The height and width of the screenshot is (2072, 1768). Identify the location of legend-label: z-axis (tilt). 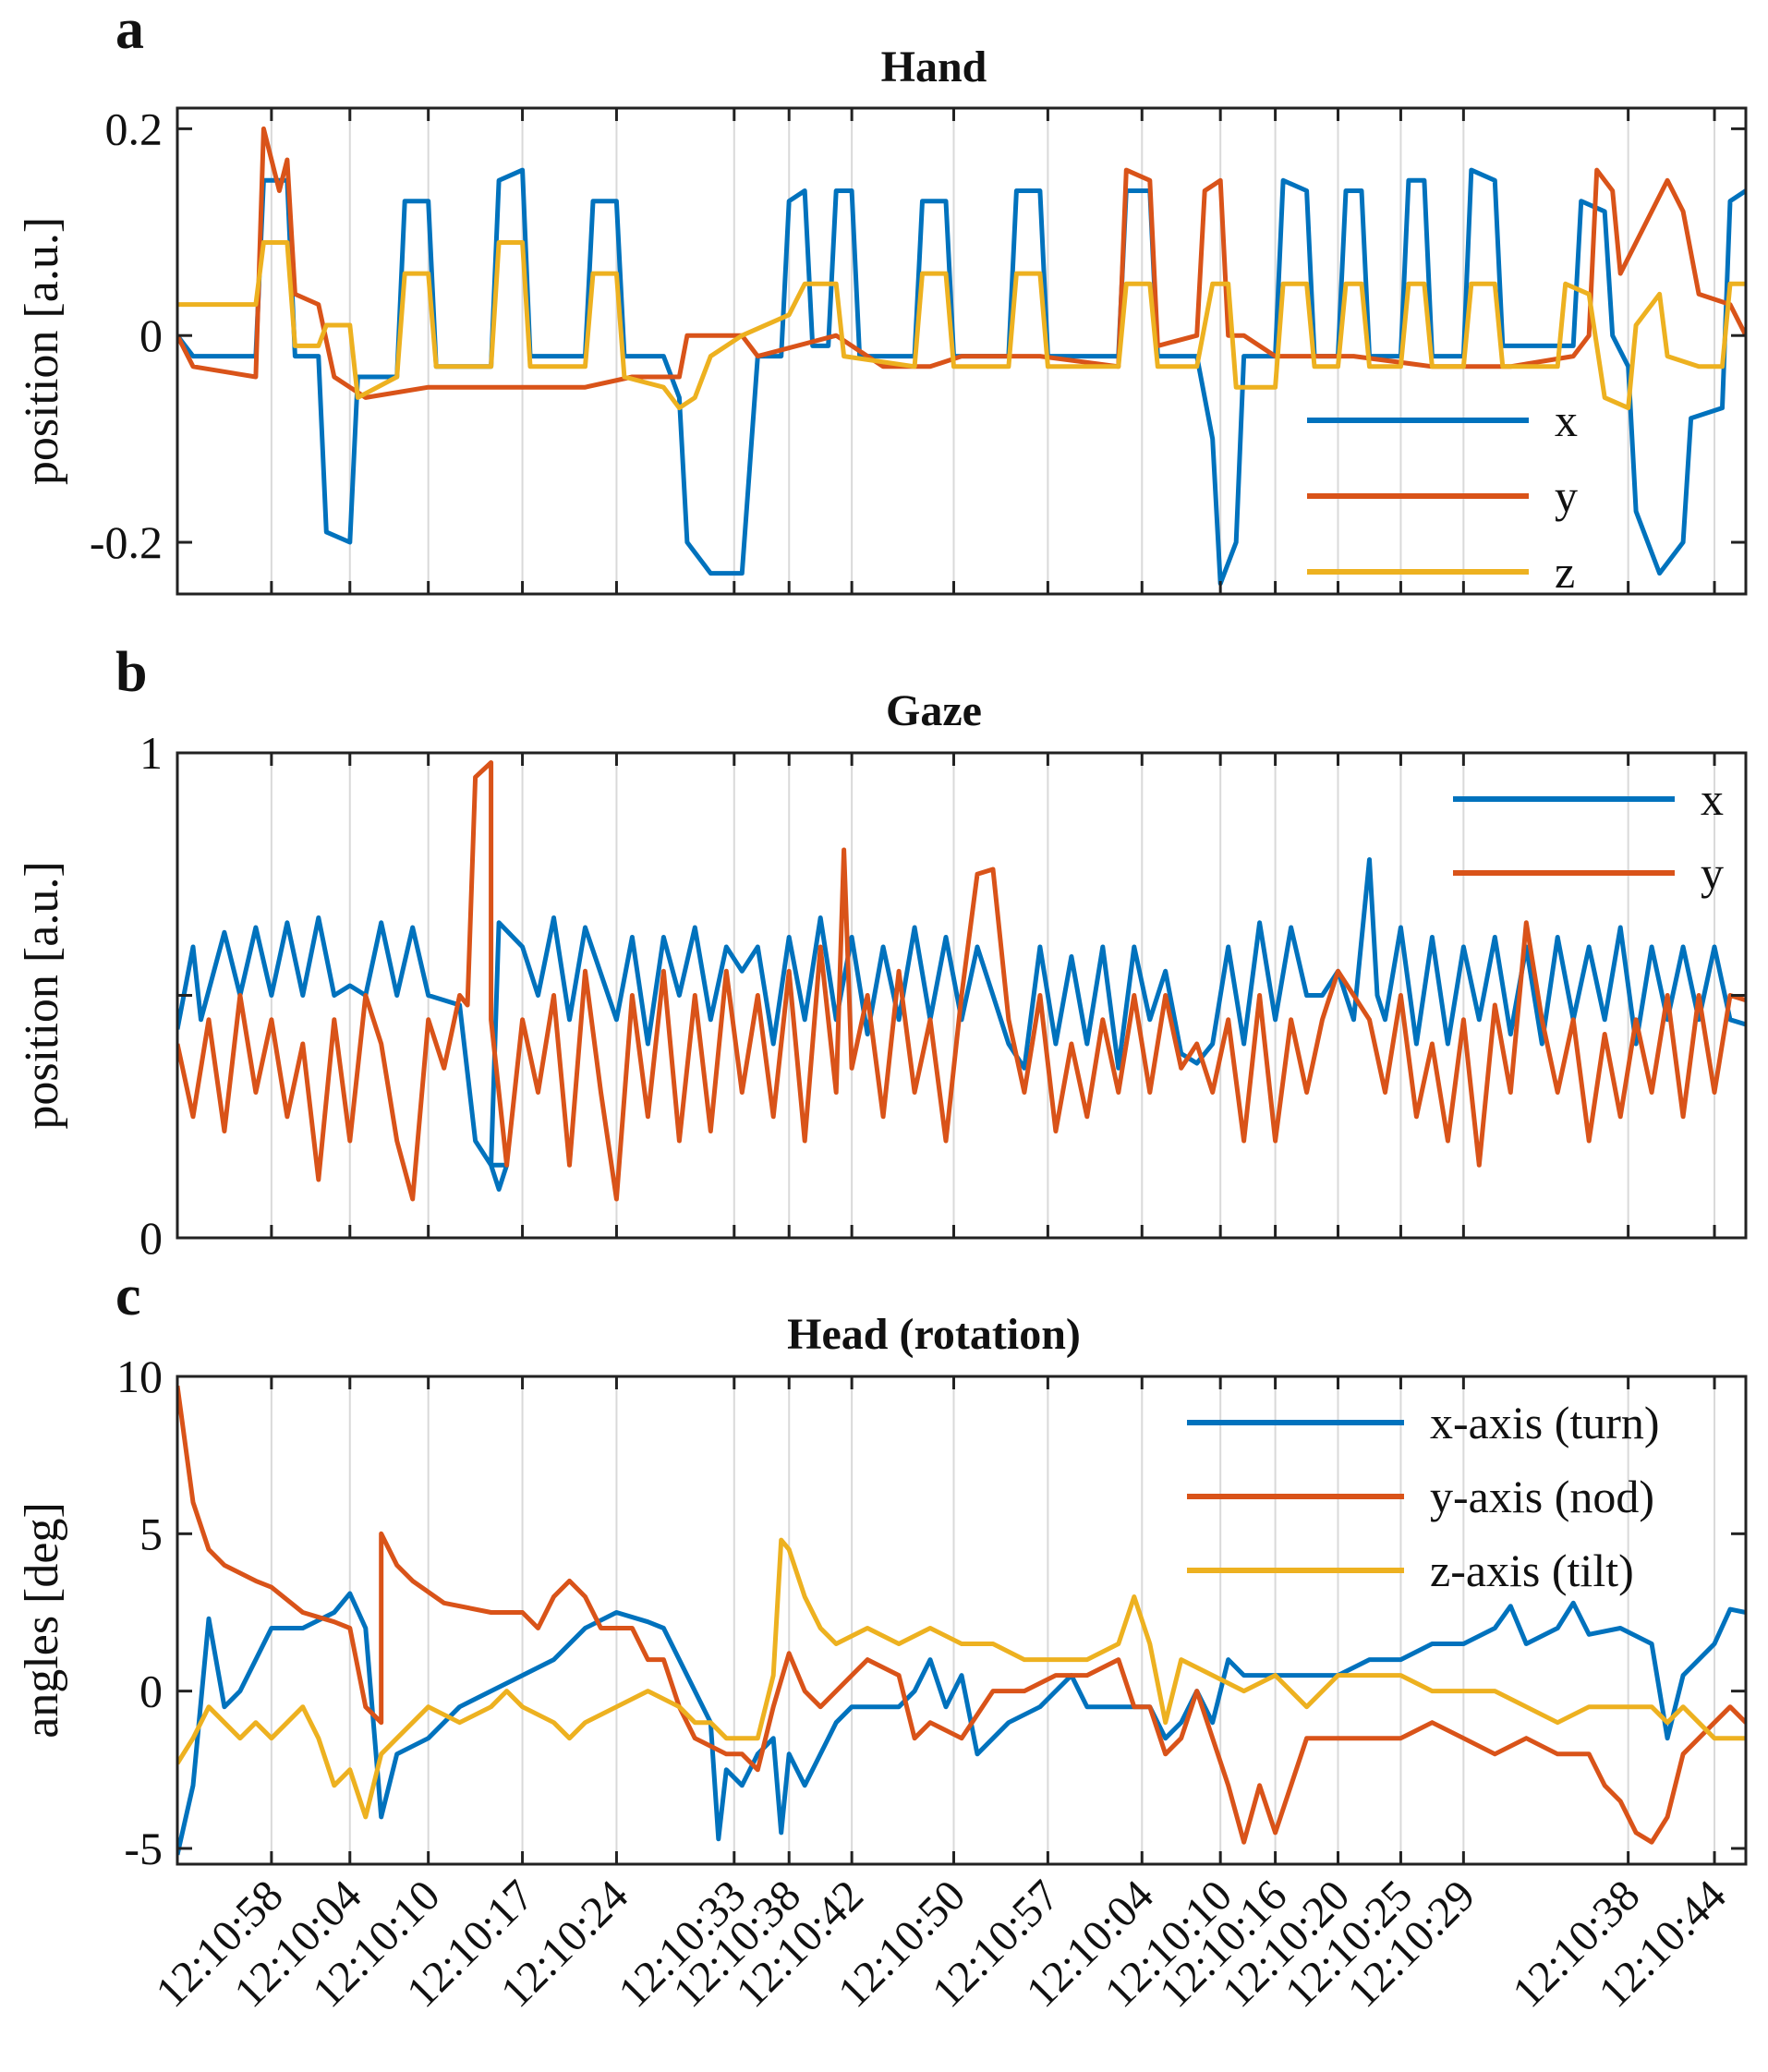
(1532, 1571).